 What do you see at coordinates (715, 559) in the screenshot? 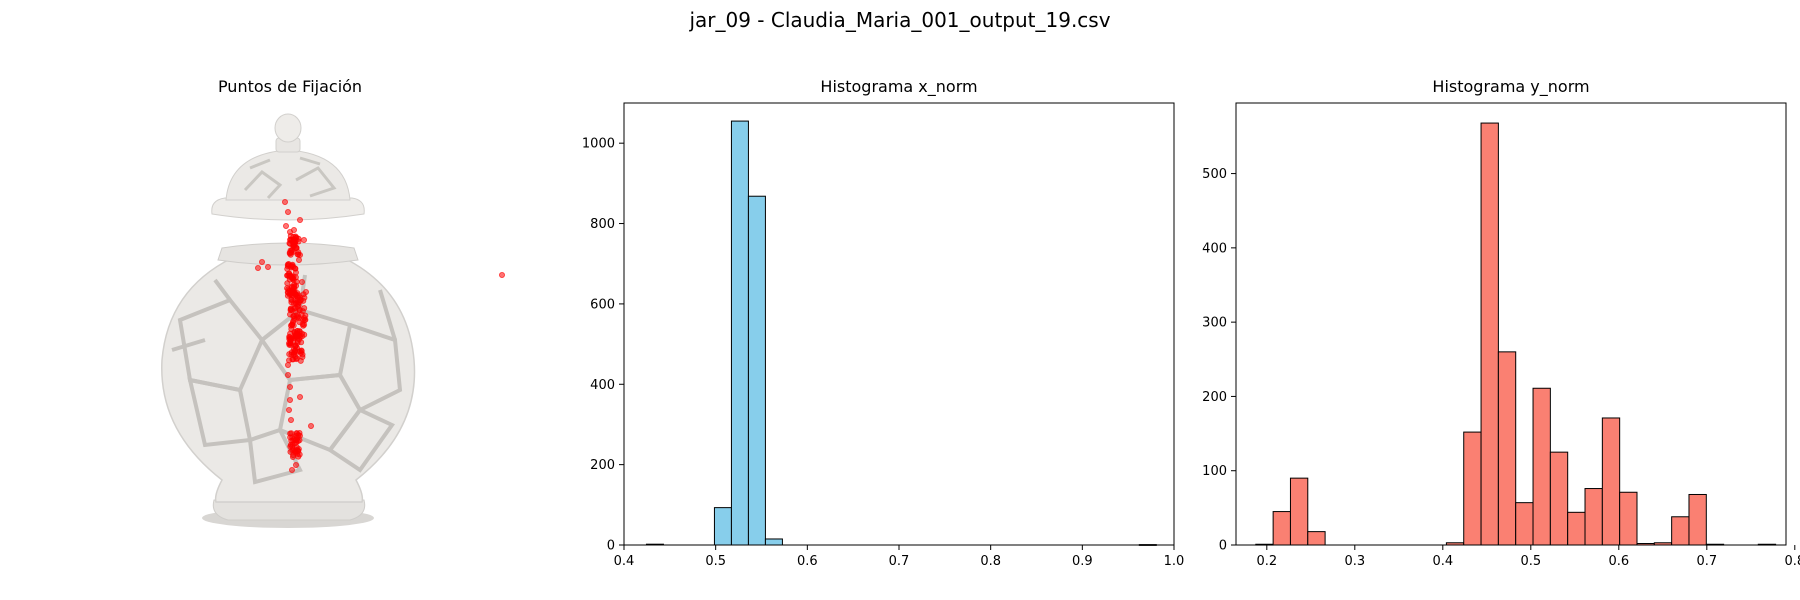
I see `hist-x-xtick-label: 0.5` at bounding box center [715, 559].